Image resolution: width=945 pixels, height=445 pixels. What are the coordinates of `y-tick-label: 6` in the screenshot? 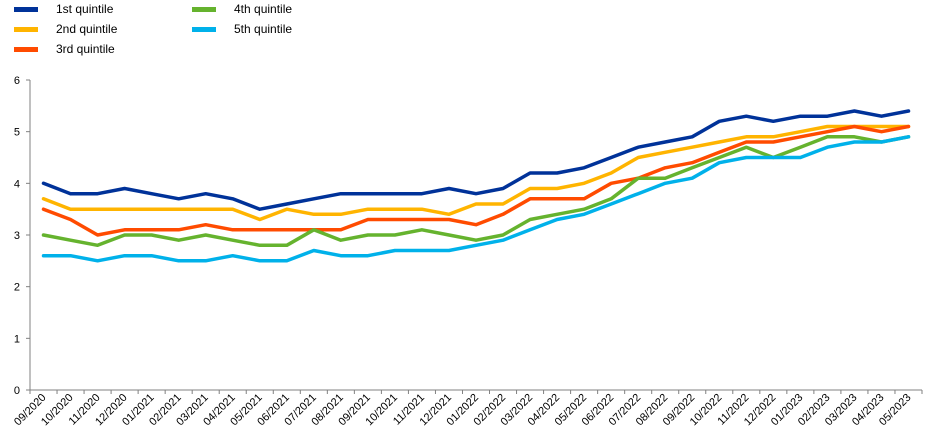 It's located at (17, 81).